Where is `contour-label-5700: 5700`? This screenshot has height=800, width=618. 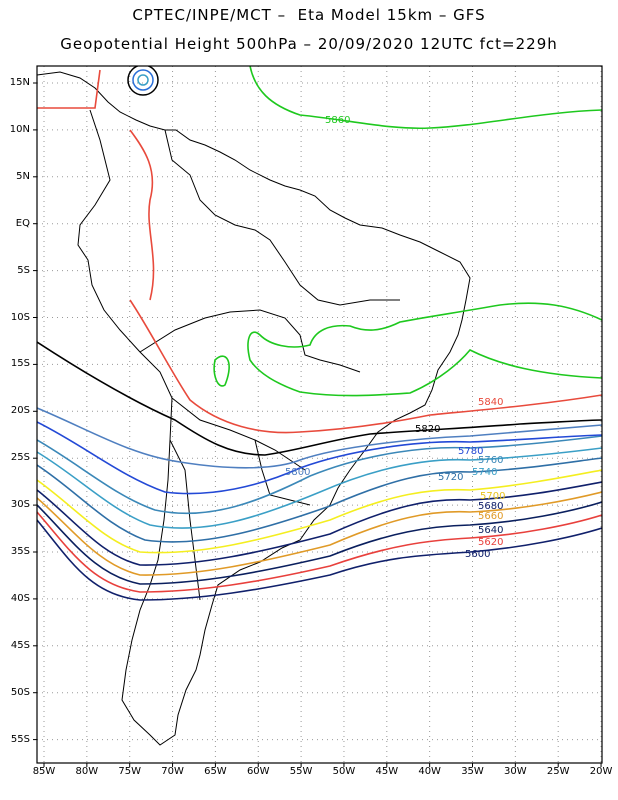
contour-label-5700: 5700 is located at coordinates (492, 496).